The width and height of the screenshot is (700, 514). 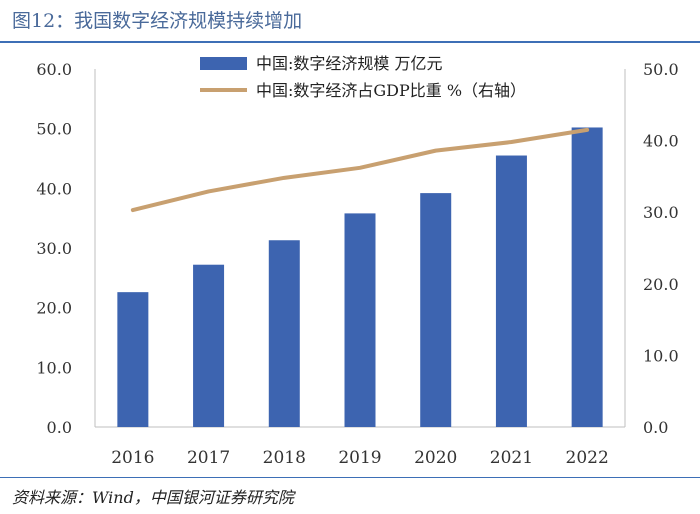 I want to click on right-tick-label: 20.0, so click(x=661, y=284).